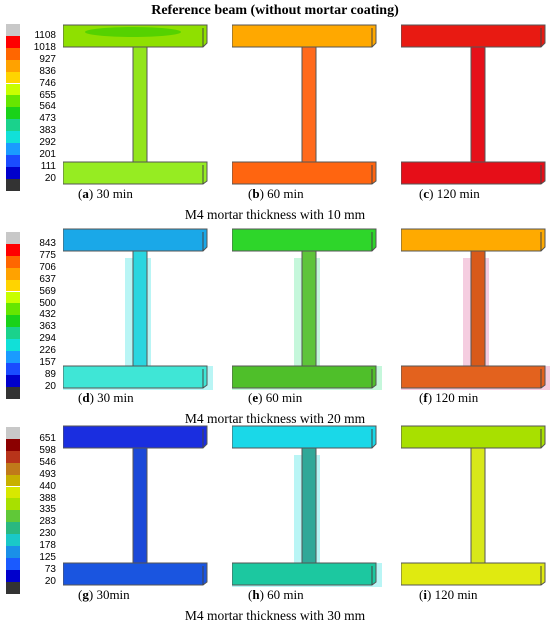 The width and height of the screenshot is (550, 630). I want to click on legend-value: 598, so click(47, 450).